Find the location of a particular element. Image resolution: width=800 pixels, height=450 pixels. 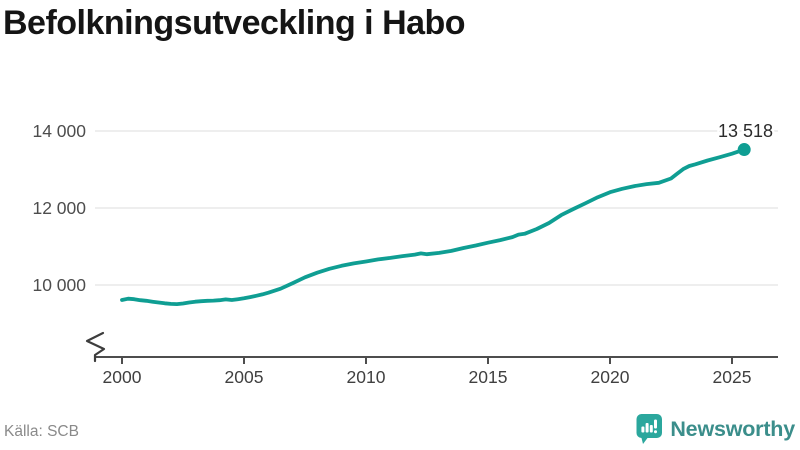

latest-value-label: 13 518 is located at coordinates (745, 131).